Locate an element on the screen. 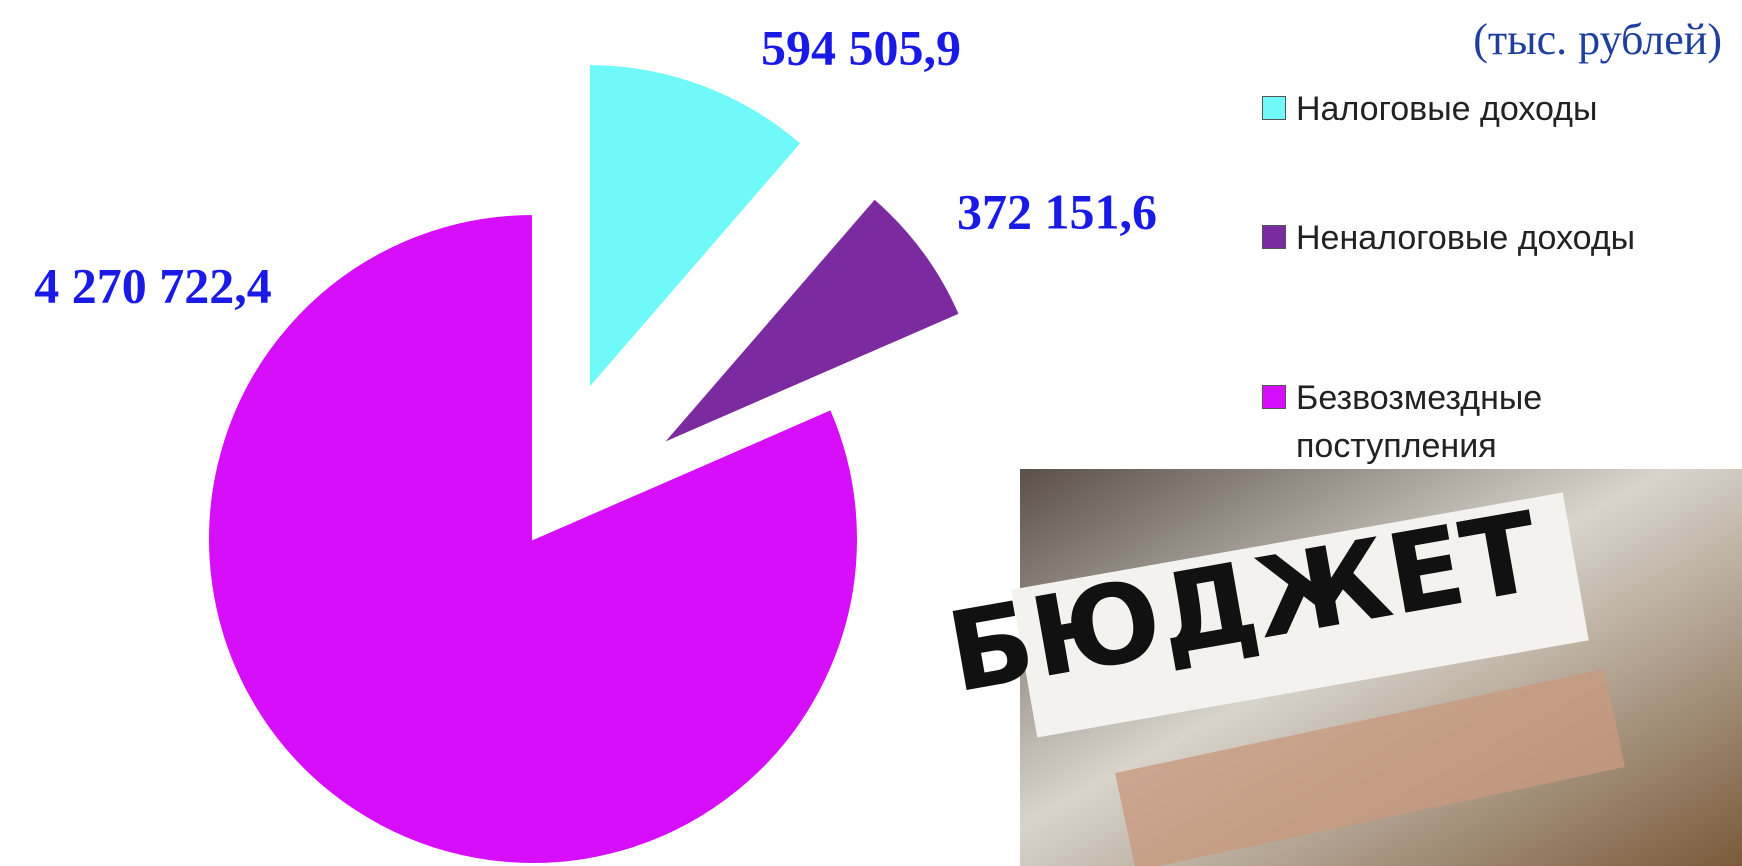 The width and height of the screenshot is (1742, 866). legend-item: Безвозмездные поступления is located at coordinates (1439, 422).